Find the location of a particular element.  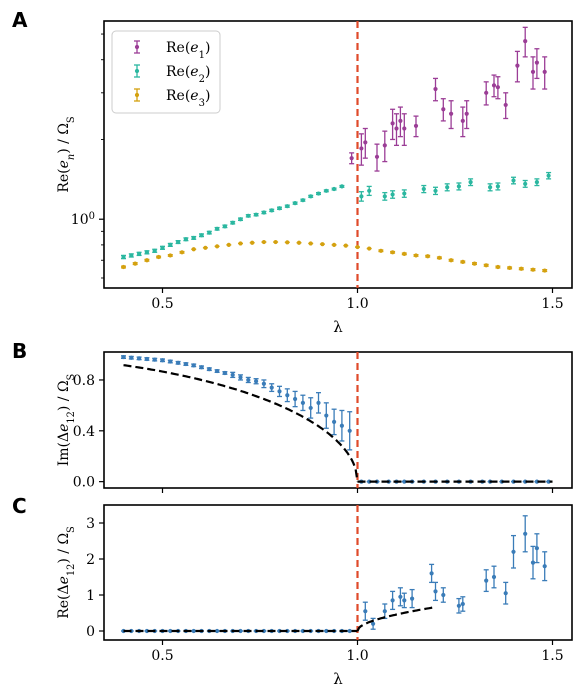

legend-label-e2: Re(e2) is located at coordinates (188, 74).